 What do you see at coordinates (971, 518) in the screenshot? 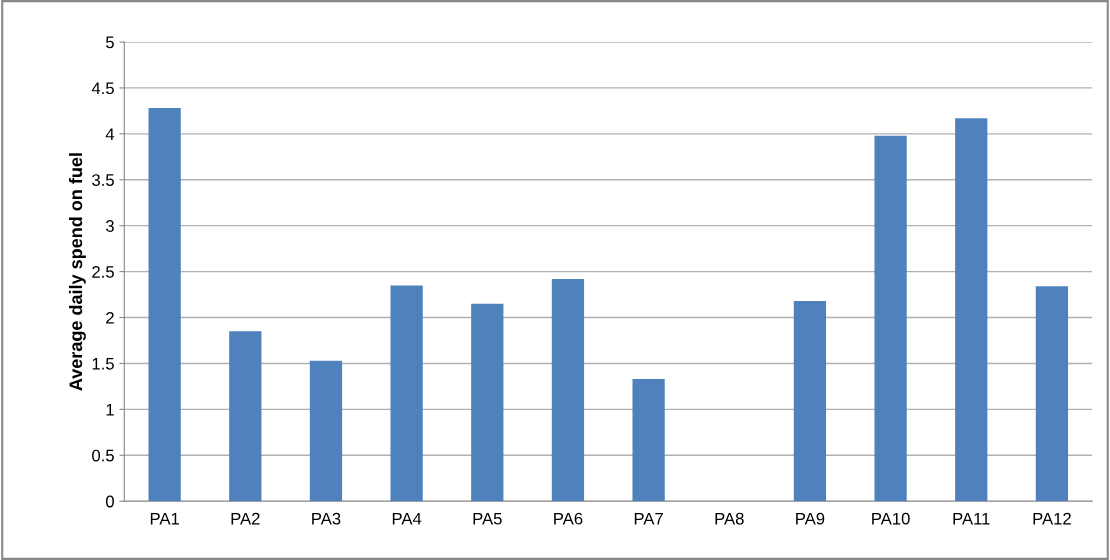
I see `x-tick-label: PA11` at bounding box center [971, 518].